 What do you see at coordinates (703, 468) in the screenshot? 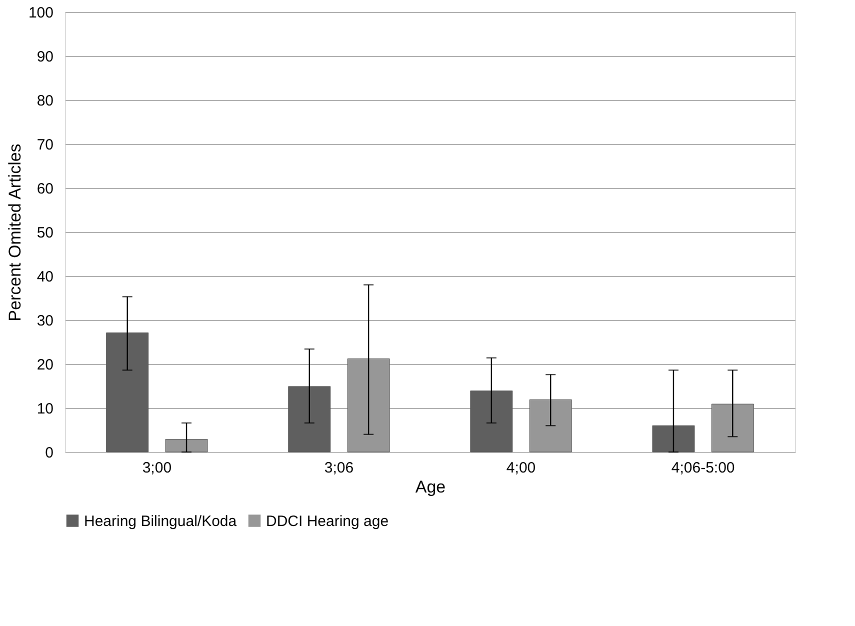
I see `x-tick-label: 4;06-5:00` at bounding box center [703, 468].